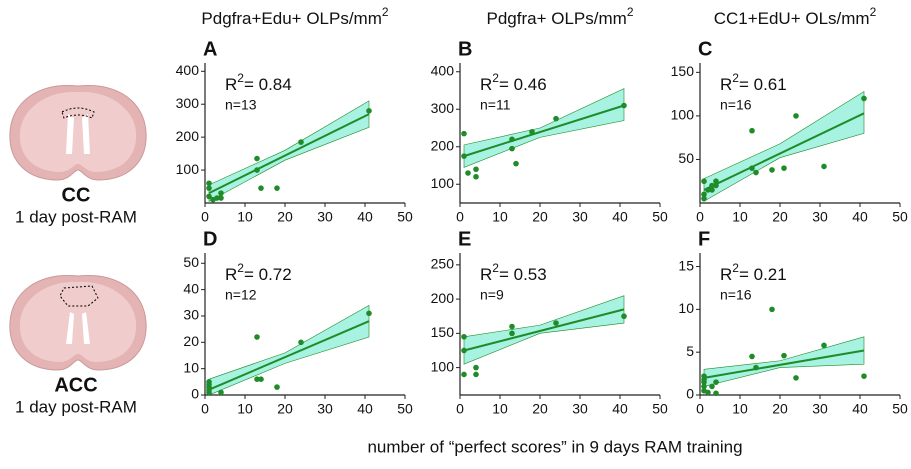  Describe the element at coordinates (686, 158) in the screenshot. I see `y-tick-label: 50` at that location.